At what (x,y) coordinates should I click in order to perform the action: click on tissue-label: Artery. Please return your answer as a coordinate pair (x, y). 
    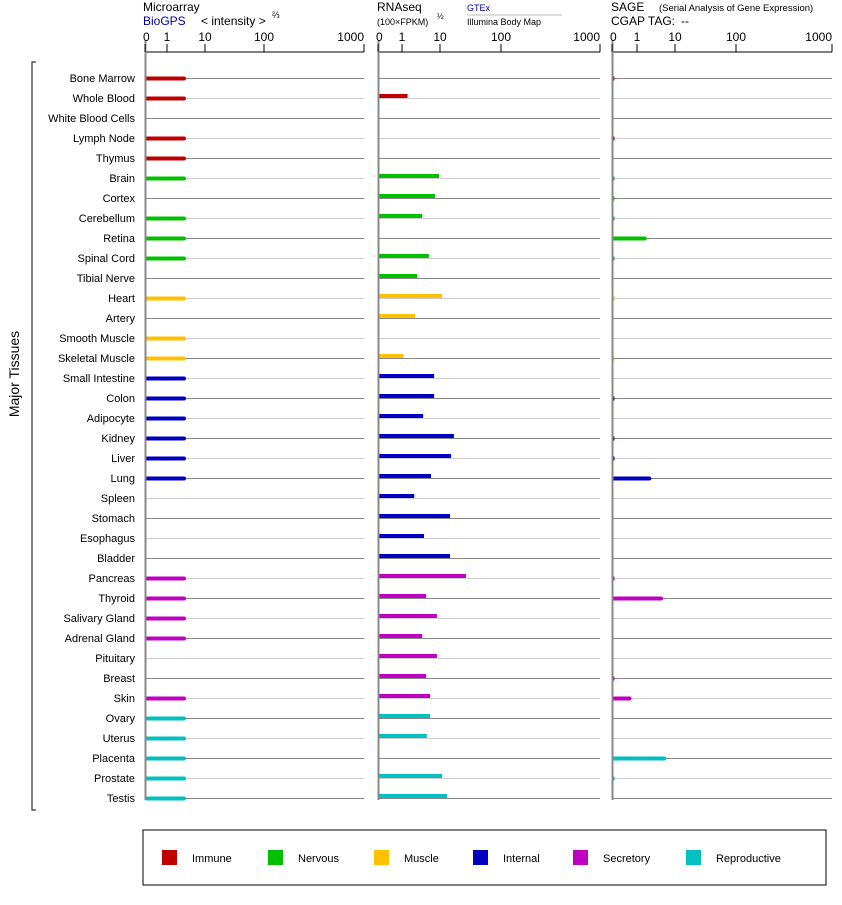
    Looking at the image, I should click on (121, 319).